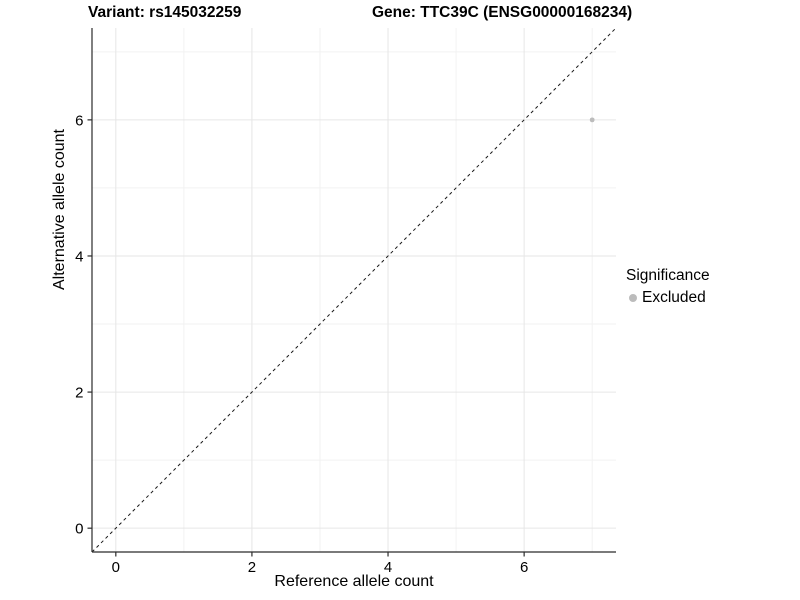  I want to click on y-tick-label: 2, so click(79, 393).